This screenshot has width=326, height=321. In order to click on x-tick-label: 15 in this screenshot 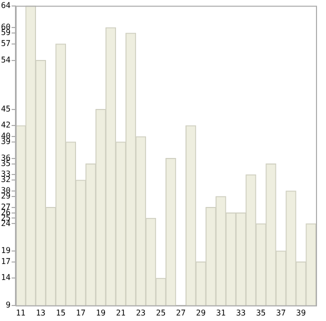, I will do `click(61, 313)`.